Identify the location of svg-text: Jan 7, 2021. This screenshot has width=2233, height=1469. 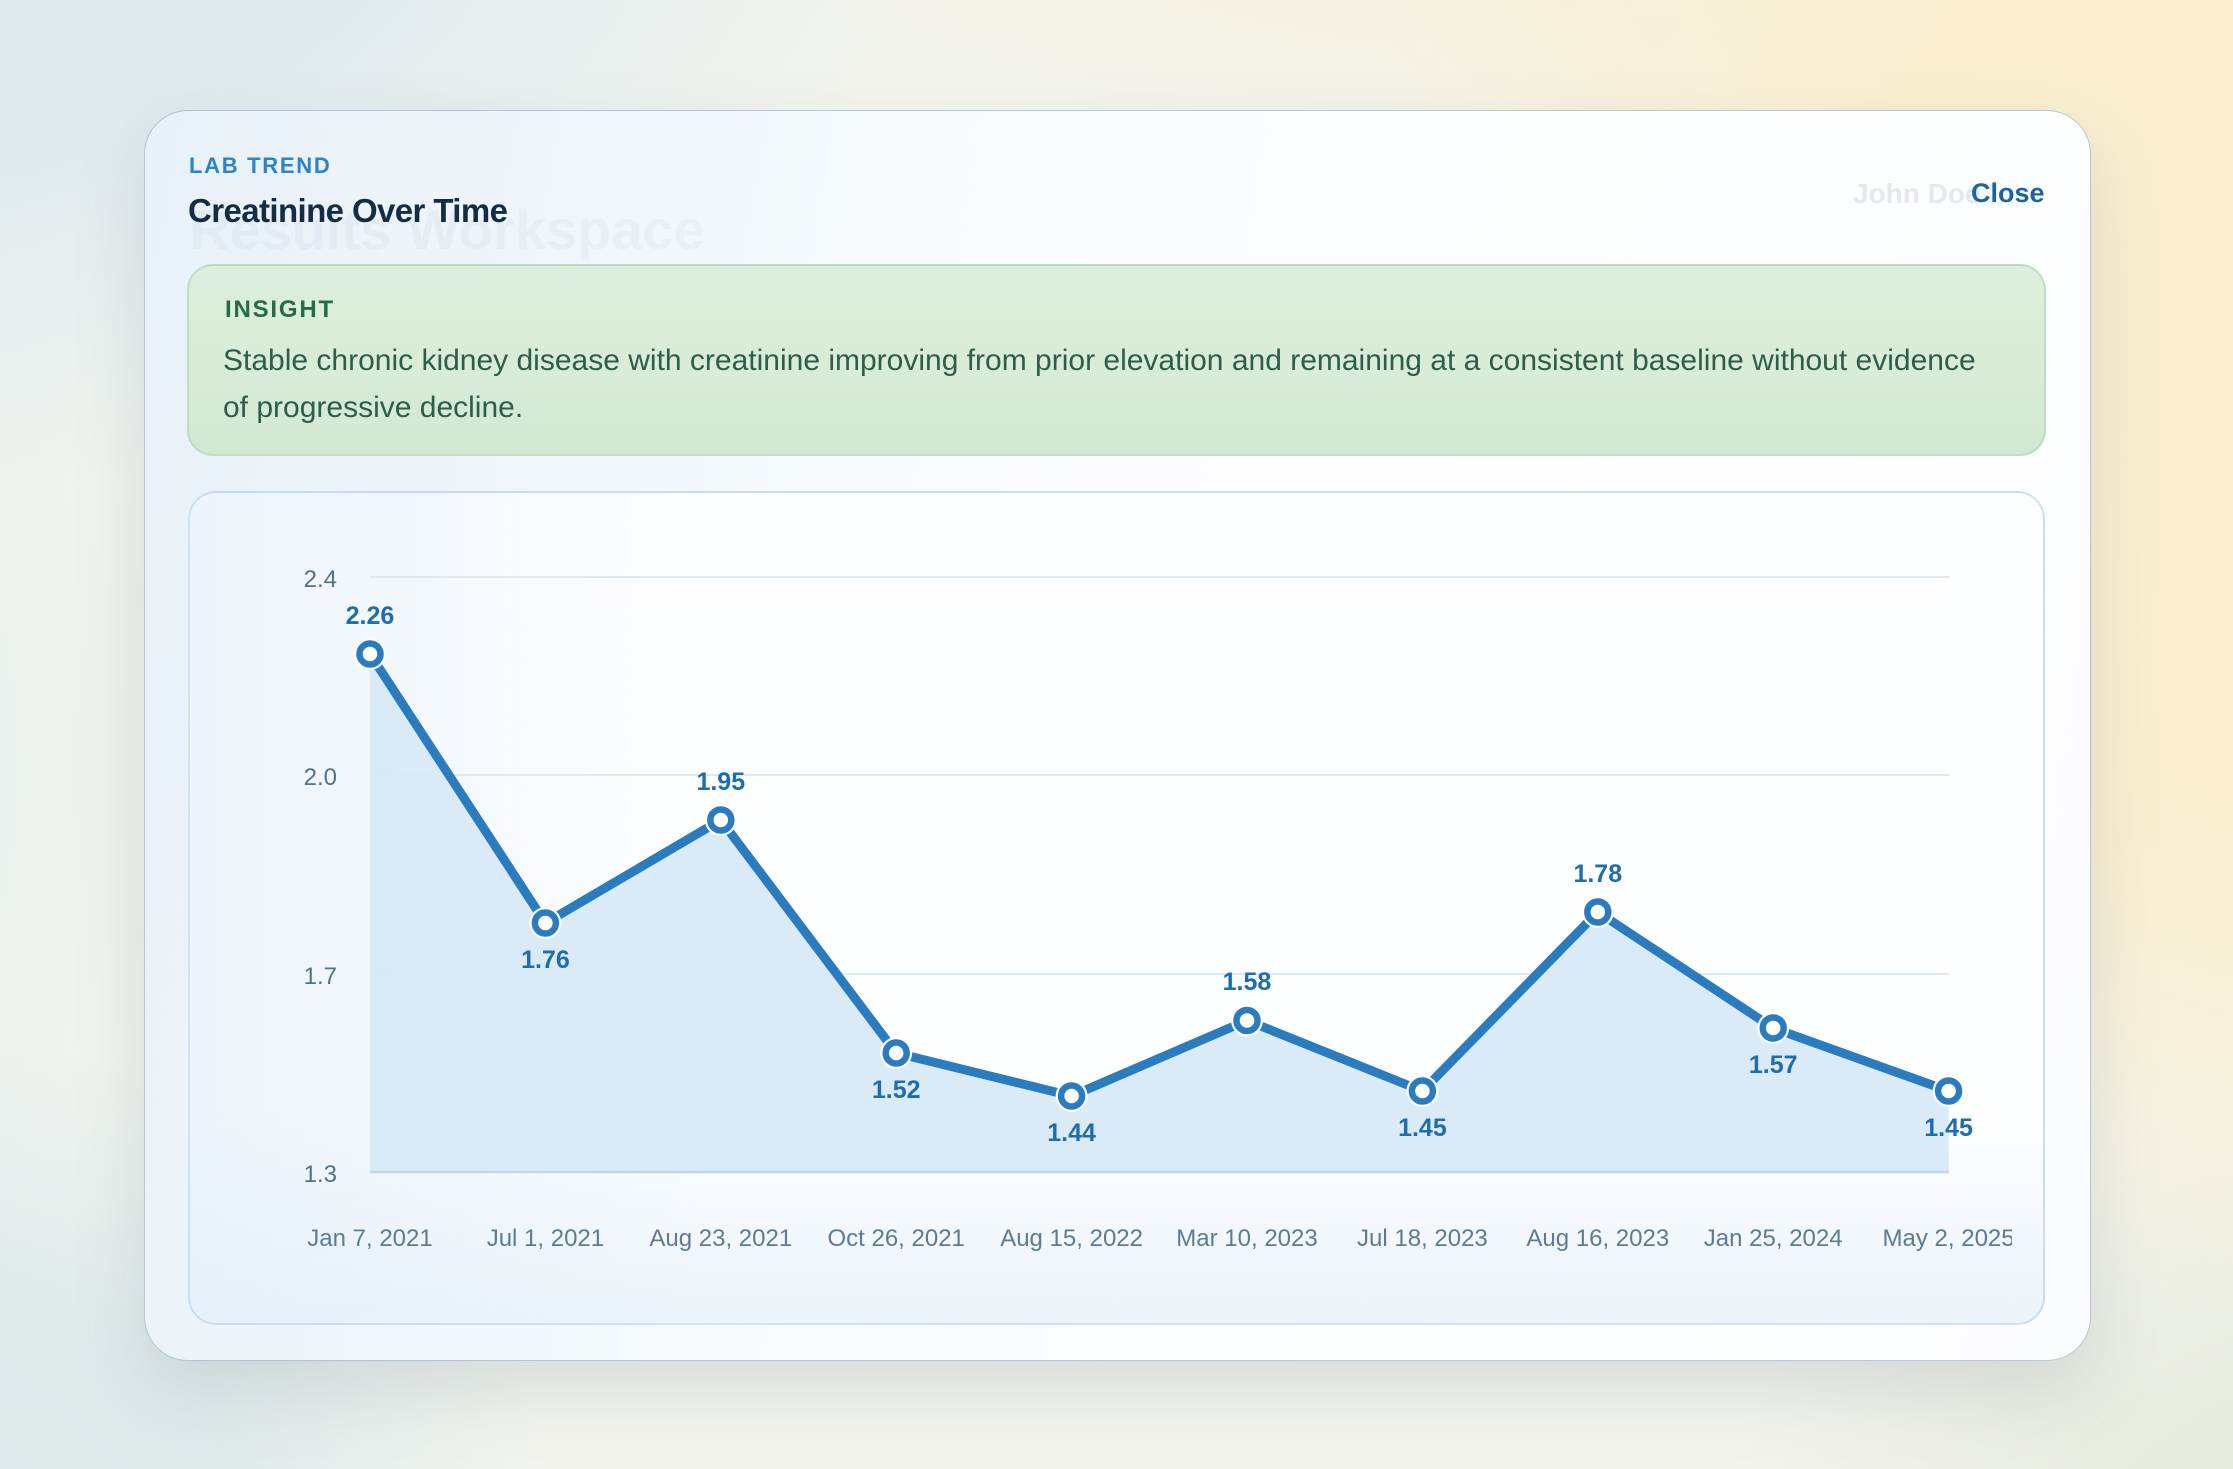
(369, 1238).